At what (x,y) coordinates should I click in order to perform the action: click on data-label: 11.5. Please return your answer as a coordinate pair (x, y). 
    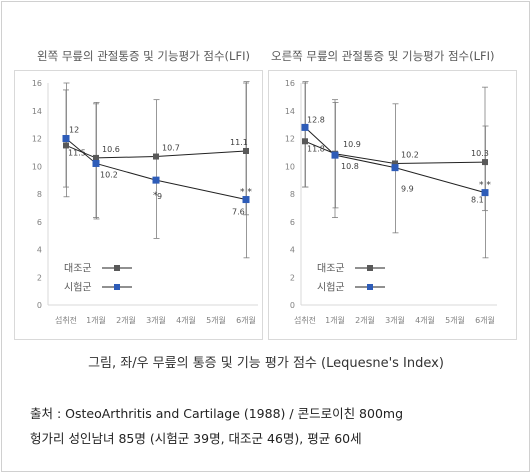
    Looking at the image, I should click on (77, 152).